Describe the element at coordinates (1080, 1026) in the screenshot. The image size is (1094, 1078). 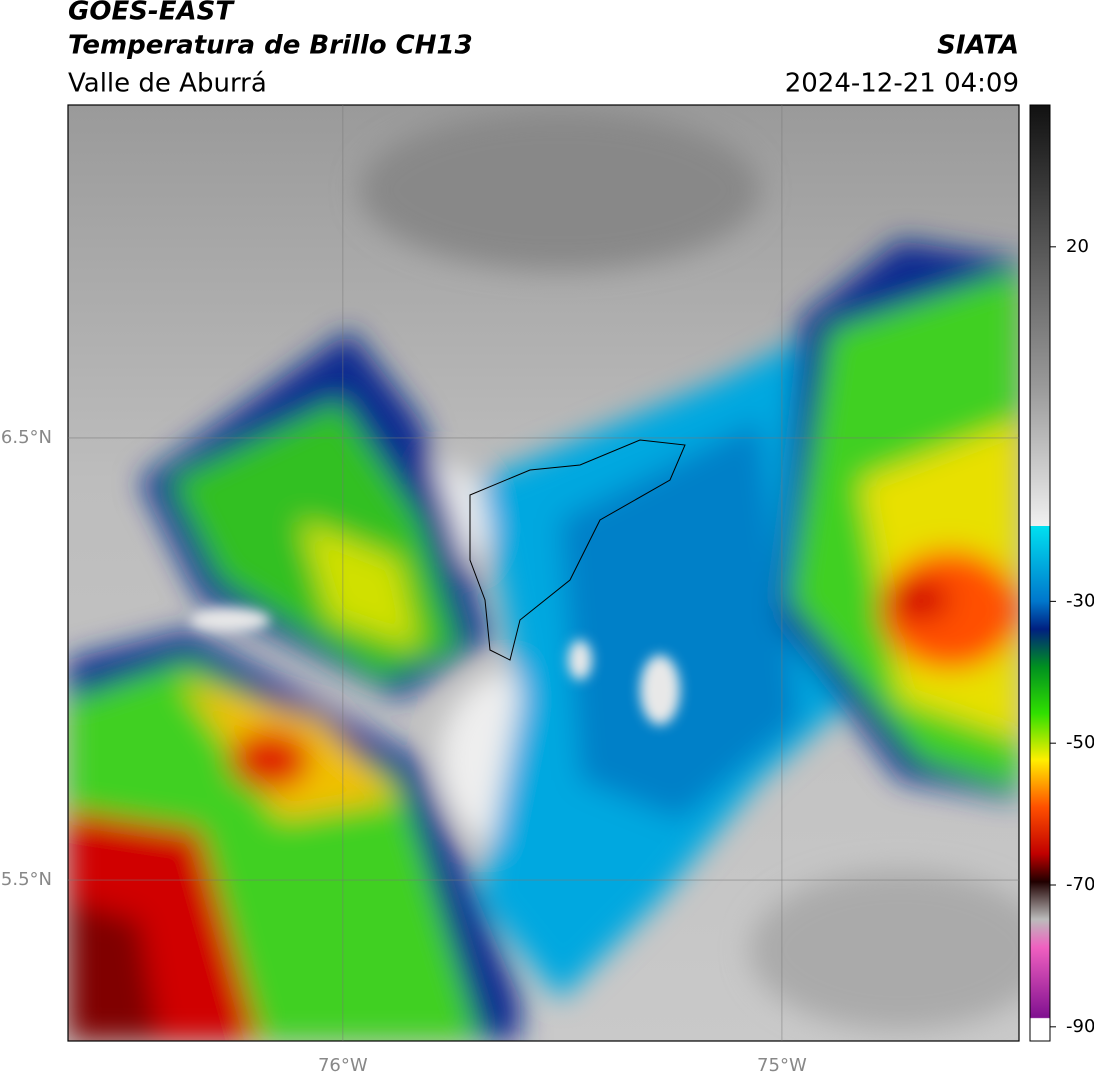
I see `colorbar-tick-label: -90` at that location.